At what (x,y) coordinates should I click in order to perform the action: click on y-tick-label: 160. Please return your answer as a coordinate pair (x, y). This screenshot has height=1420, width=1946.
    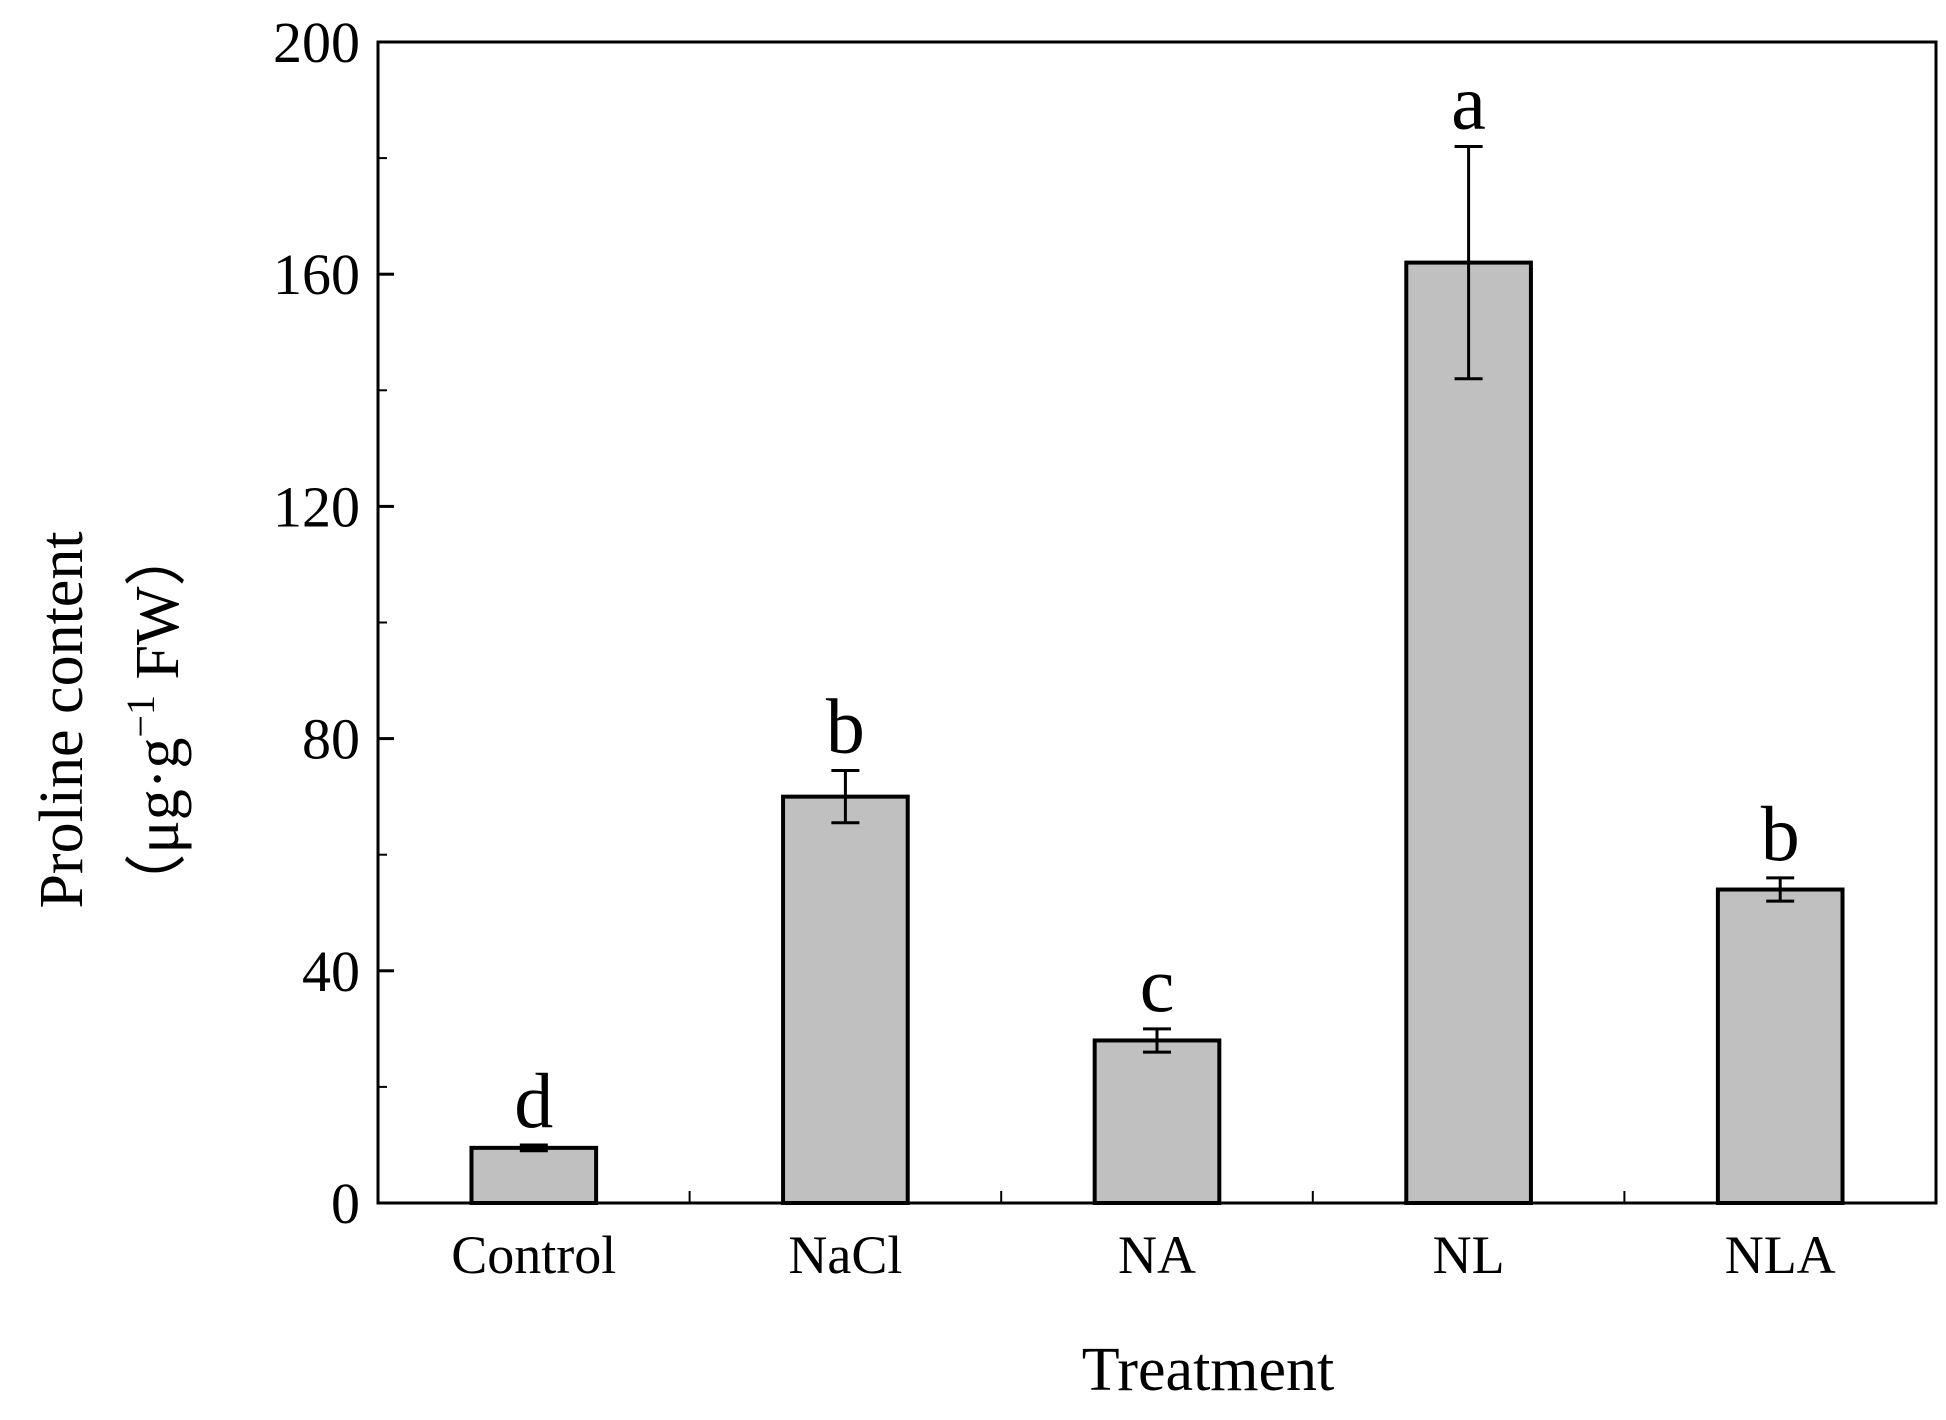
    Looking at the image, I should click on (316, 274).